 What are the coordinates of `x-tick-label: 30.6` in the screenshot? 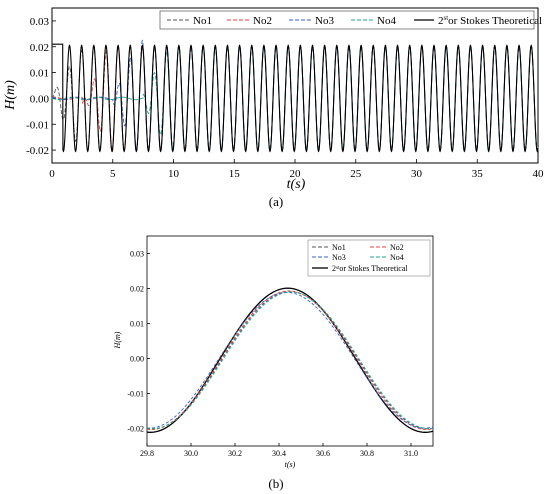 It's located at (323, 453).